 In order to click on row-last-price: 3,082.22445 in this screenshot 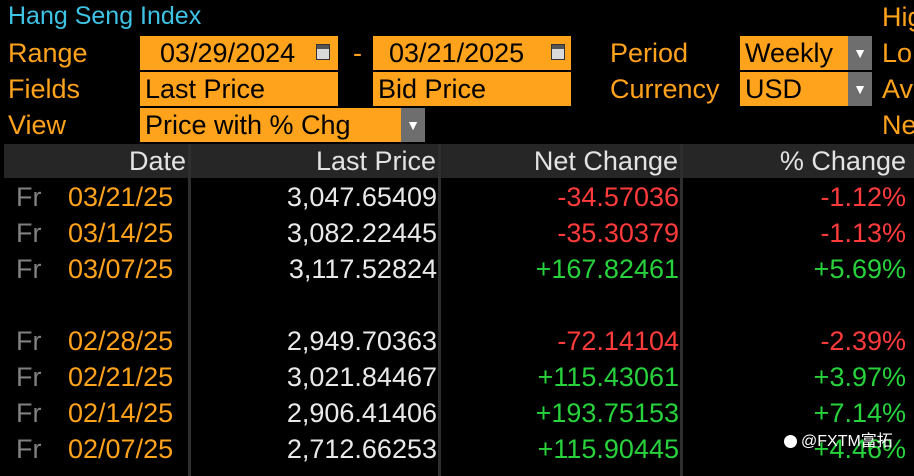, I will do `click(361, 233)`.